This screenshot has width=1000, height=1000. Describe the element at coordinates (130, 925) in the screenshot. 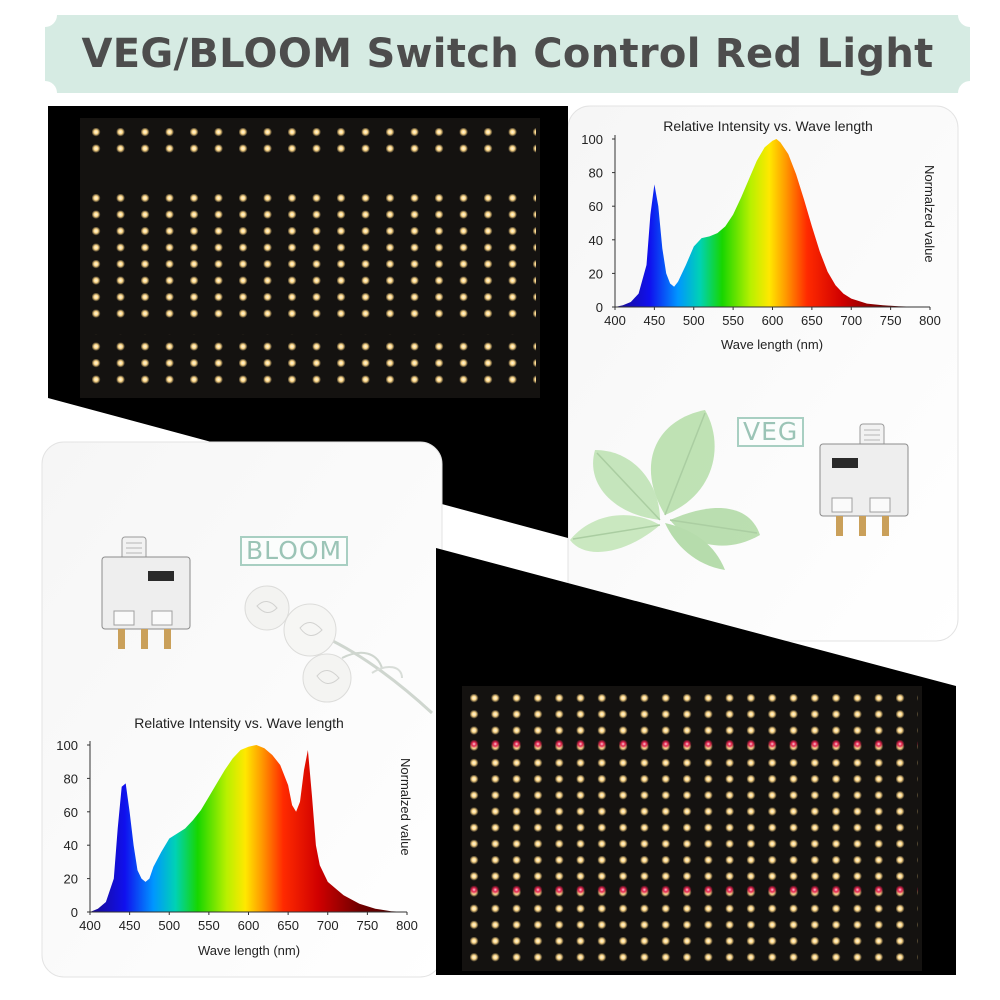

I see `bloom-x-tick-label: 450` at that location.